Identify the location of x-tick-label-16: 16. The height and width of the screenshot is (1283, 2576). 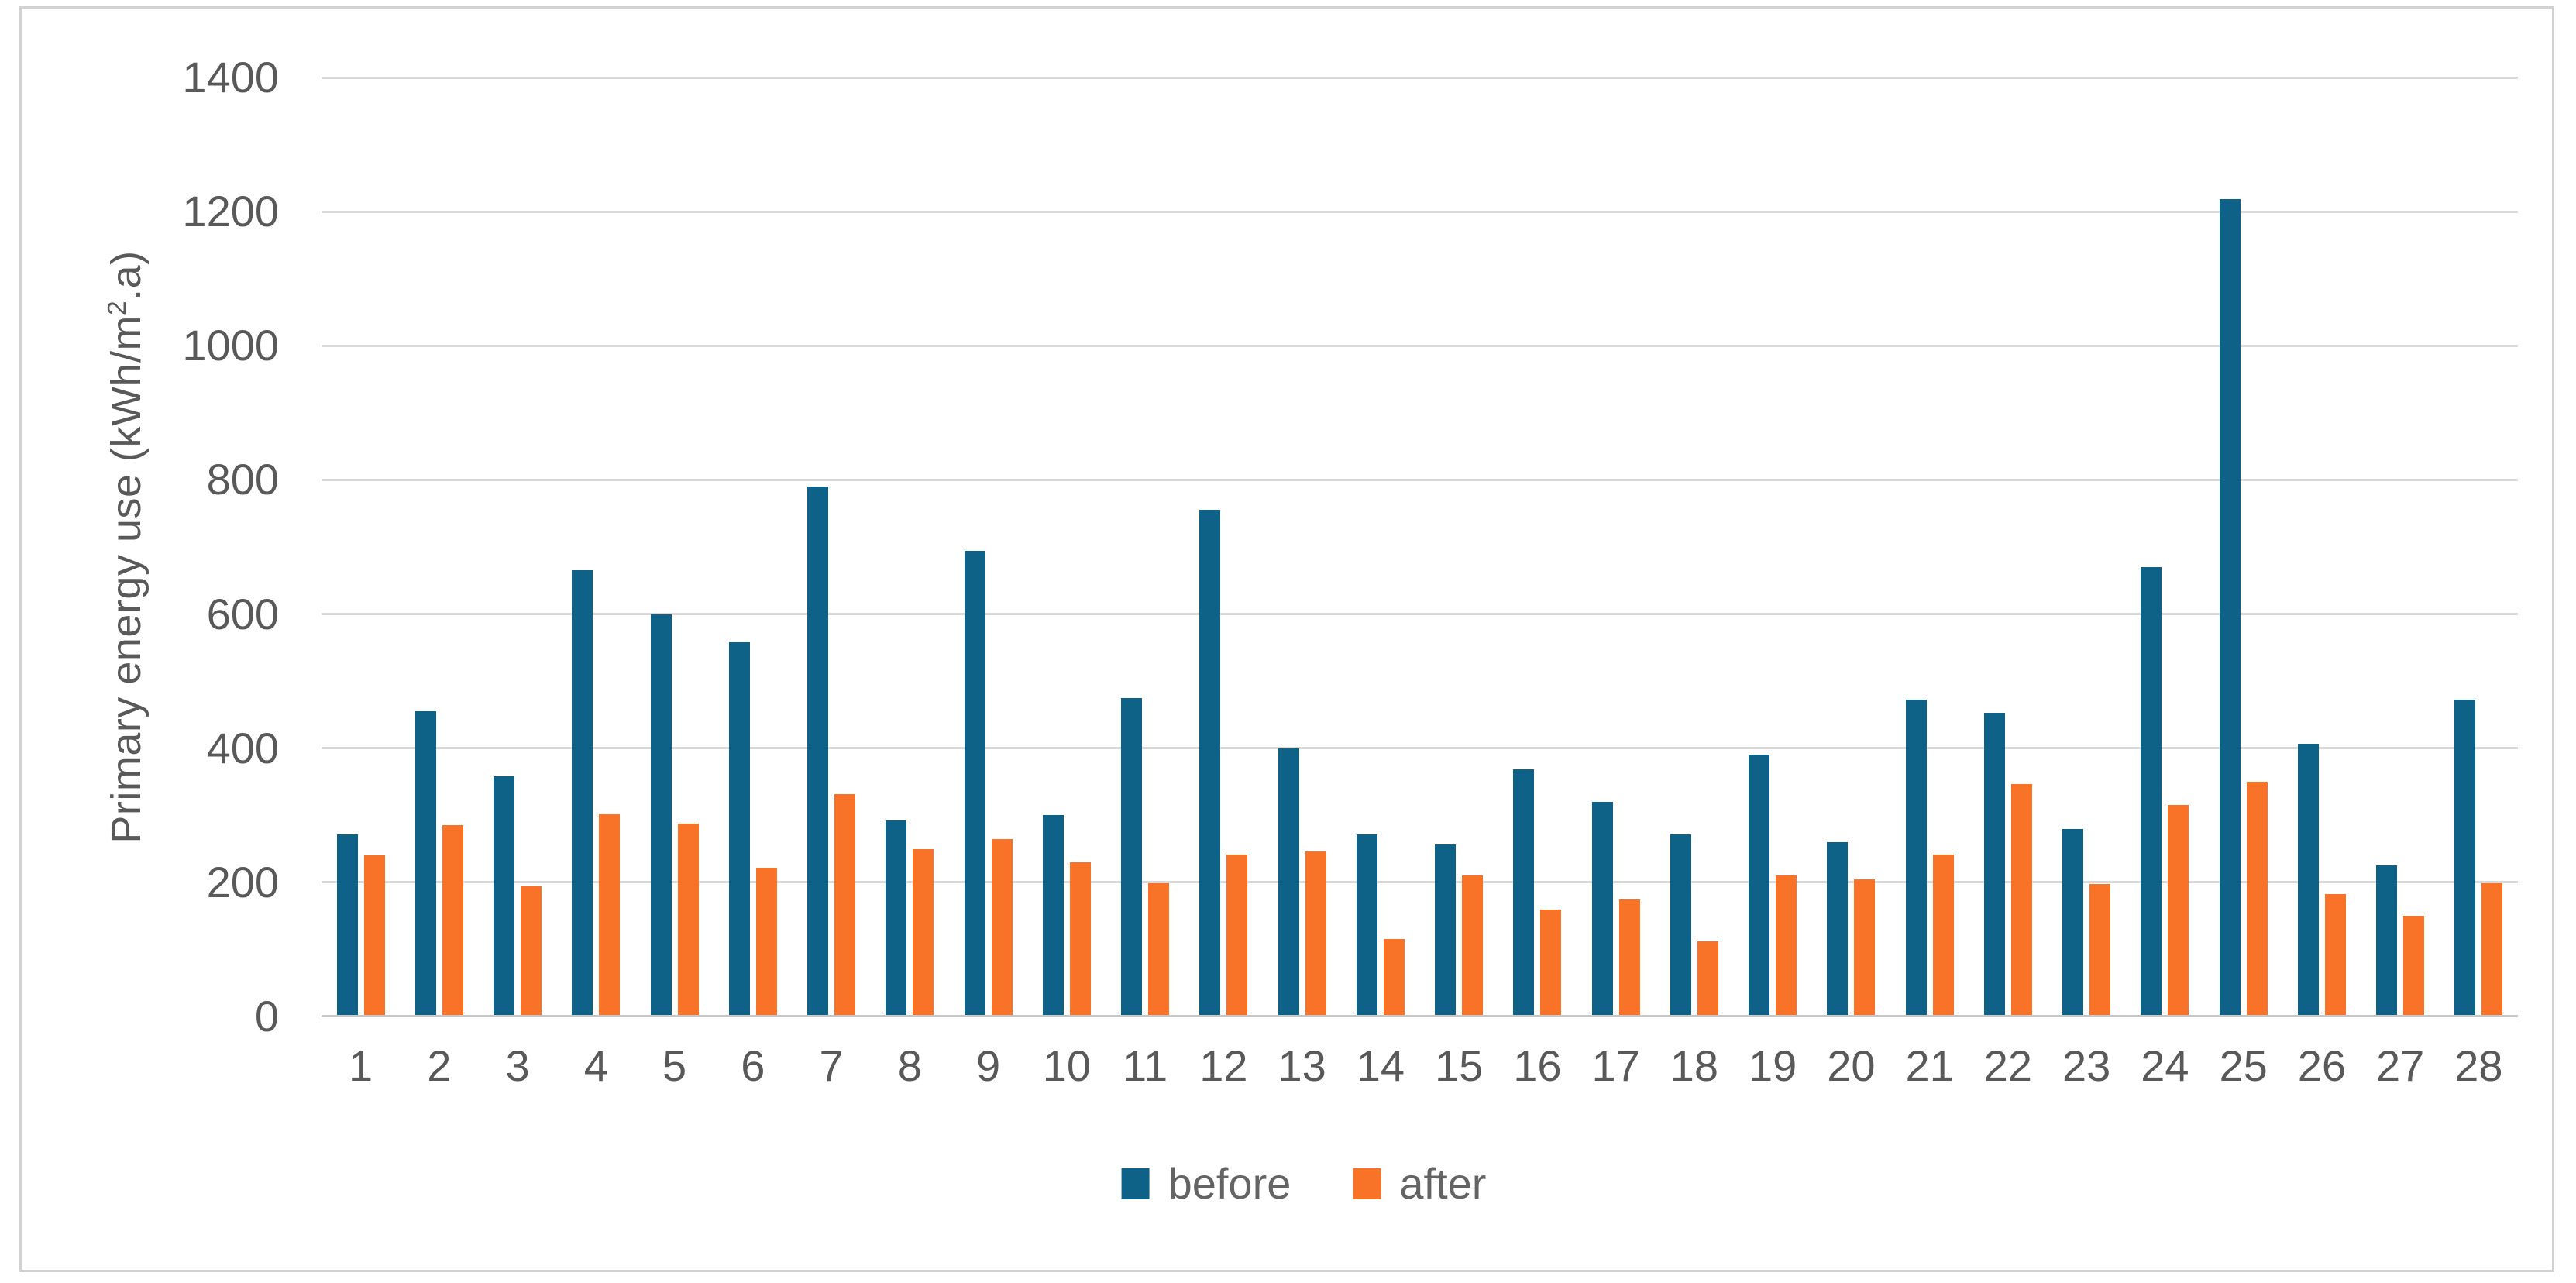
(1537, 1065).